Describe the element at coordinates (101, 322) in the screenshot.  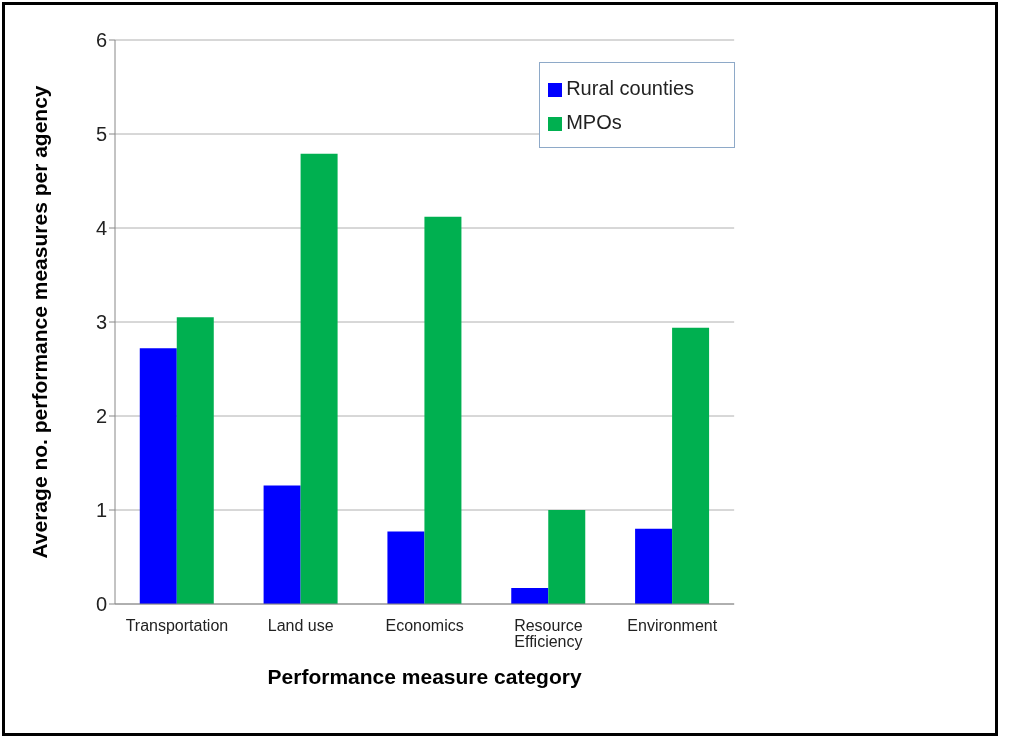
I see `y-tick-label: 3` at that location.